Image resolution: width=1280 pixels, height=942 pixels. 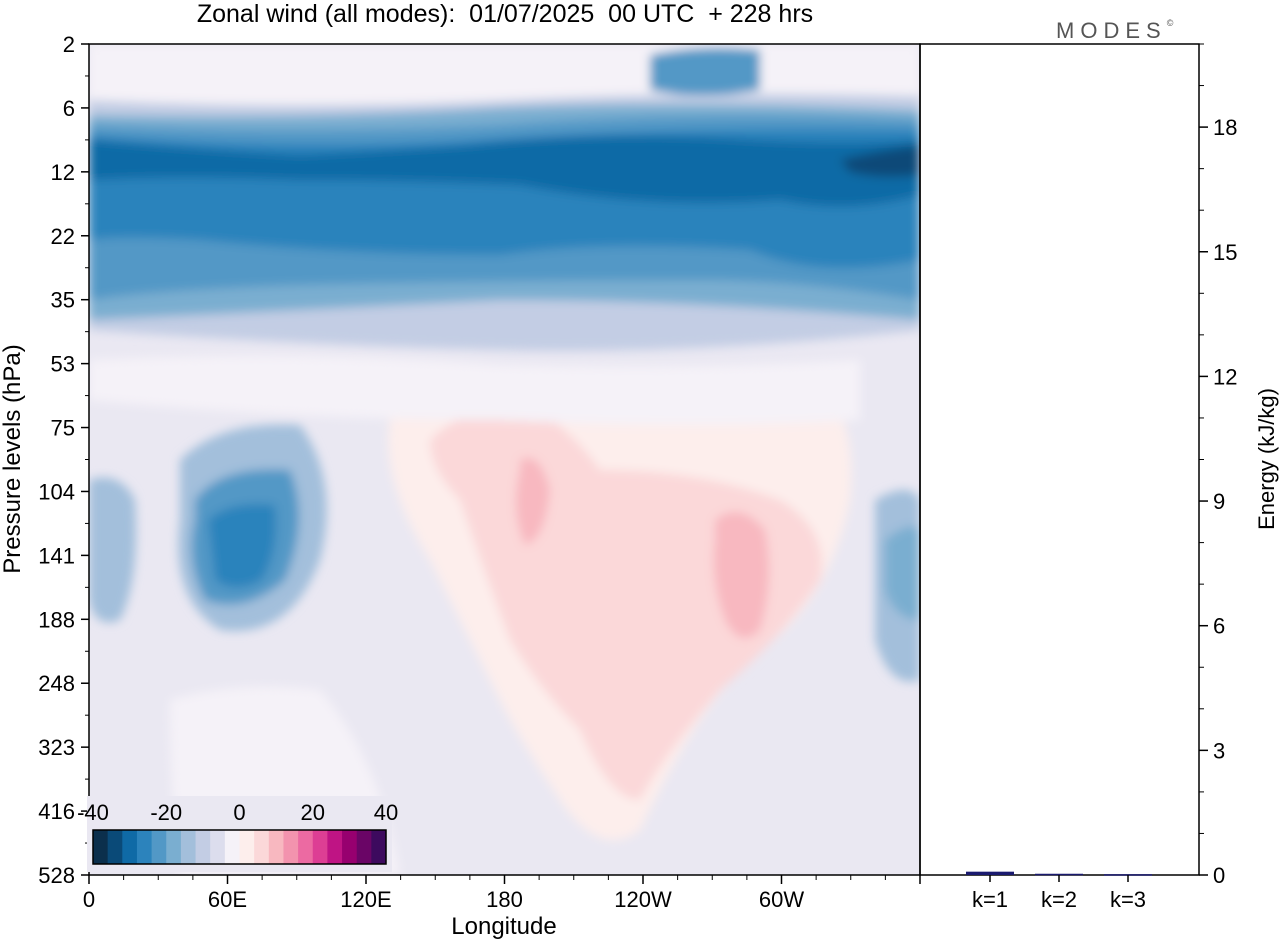 What do you see at coordinates (503, 926) in the screenshot?
I see `x-axis-label: Longitude` at bounding box center [503, 926].